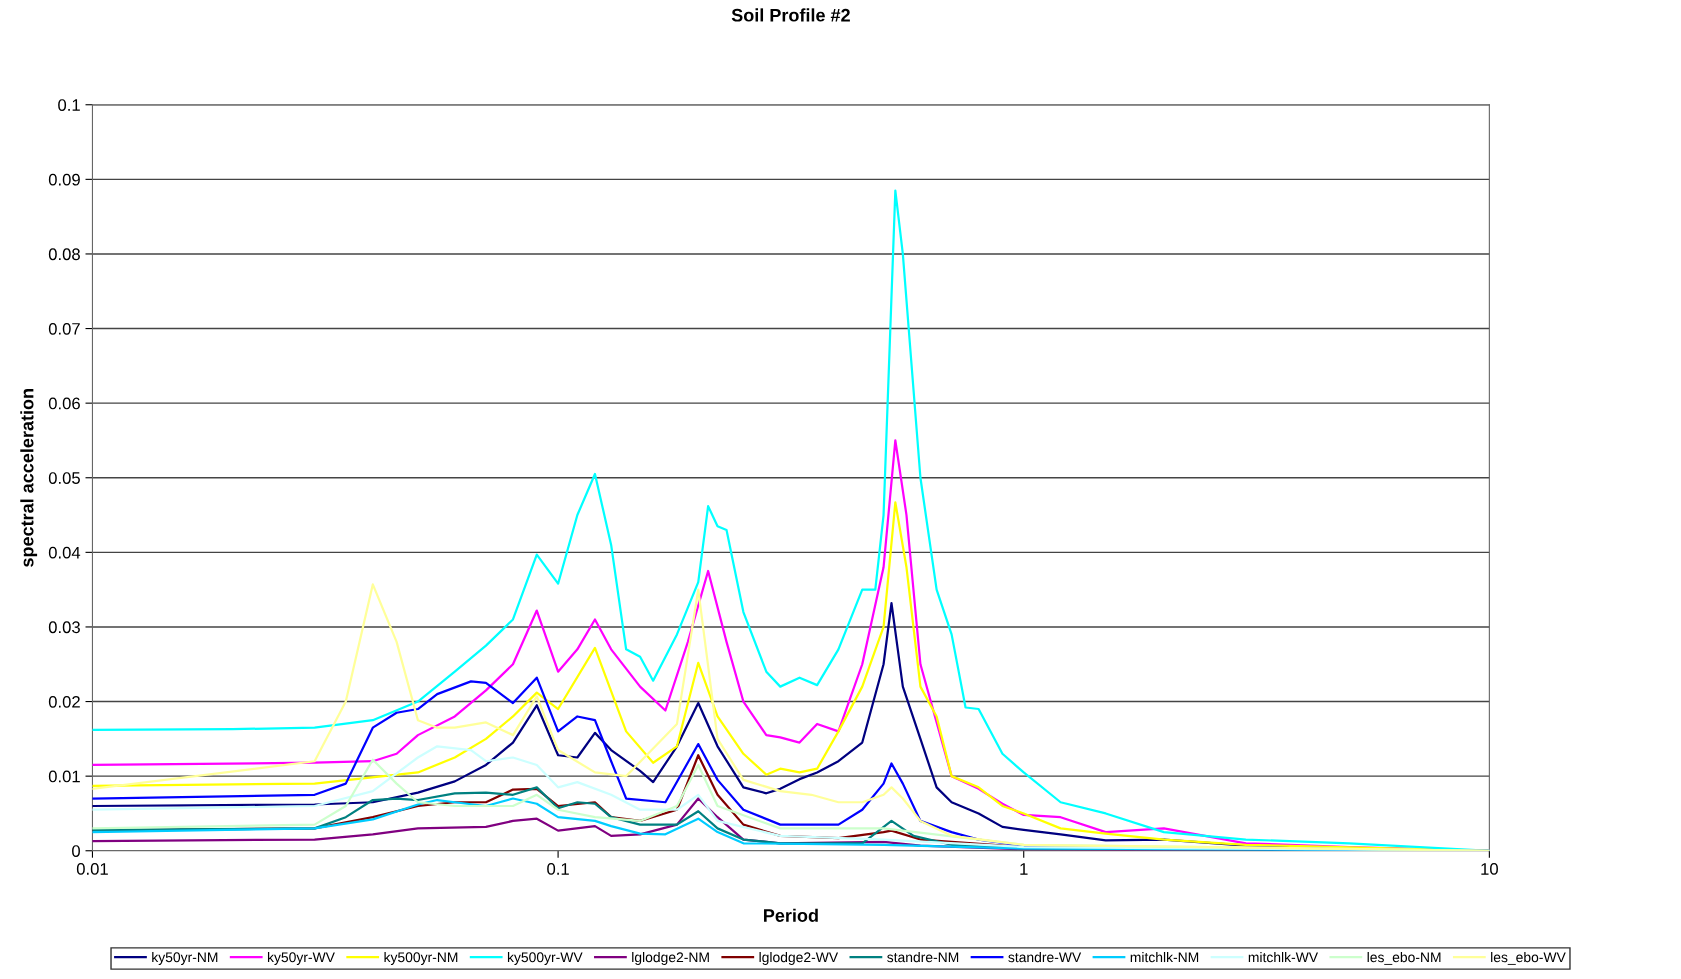 This screenshot has height=979, width=1681. What do you see at coordinates (1489, 869) in the screenshot?
I see `x-tick-label: 10` at bounding box center [1489, 869].